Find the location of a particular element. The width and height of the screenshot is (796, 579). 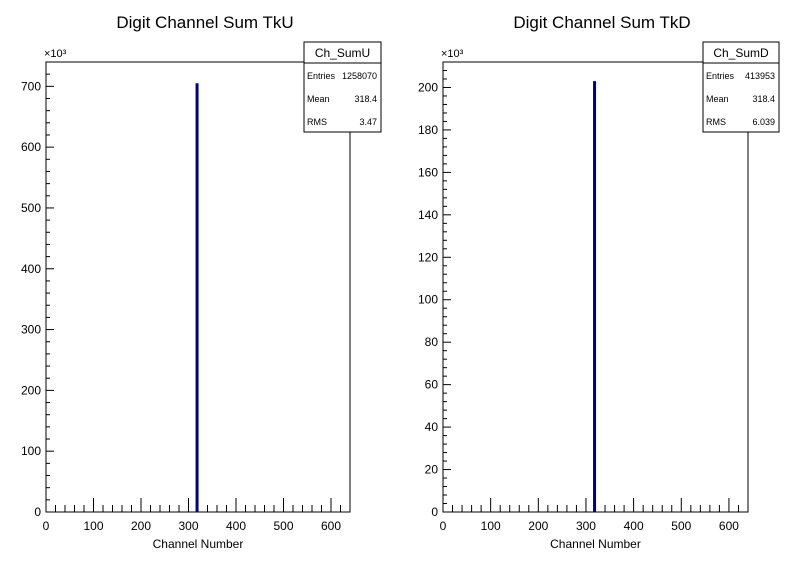

stats-box-name: Ch_SumU is located at coordinates (342, 53).